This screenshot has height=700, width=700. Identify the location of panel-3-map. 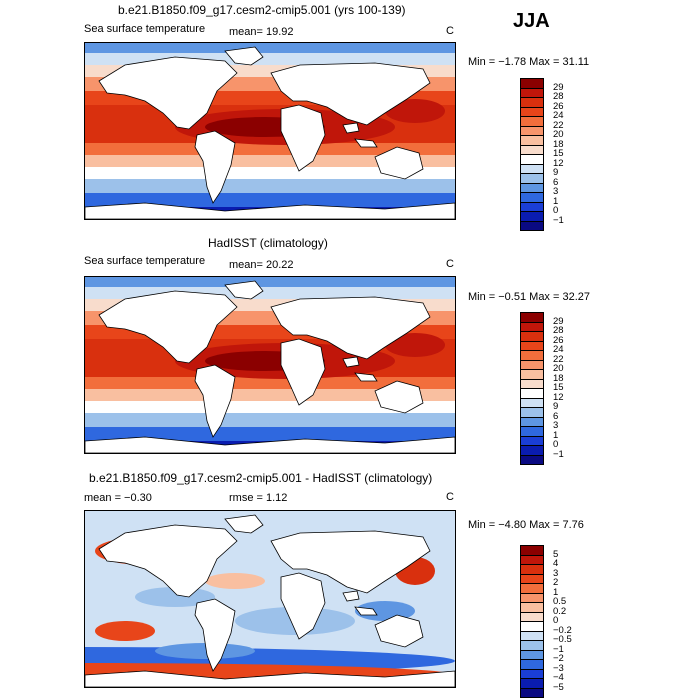
(270, 599).